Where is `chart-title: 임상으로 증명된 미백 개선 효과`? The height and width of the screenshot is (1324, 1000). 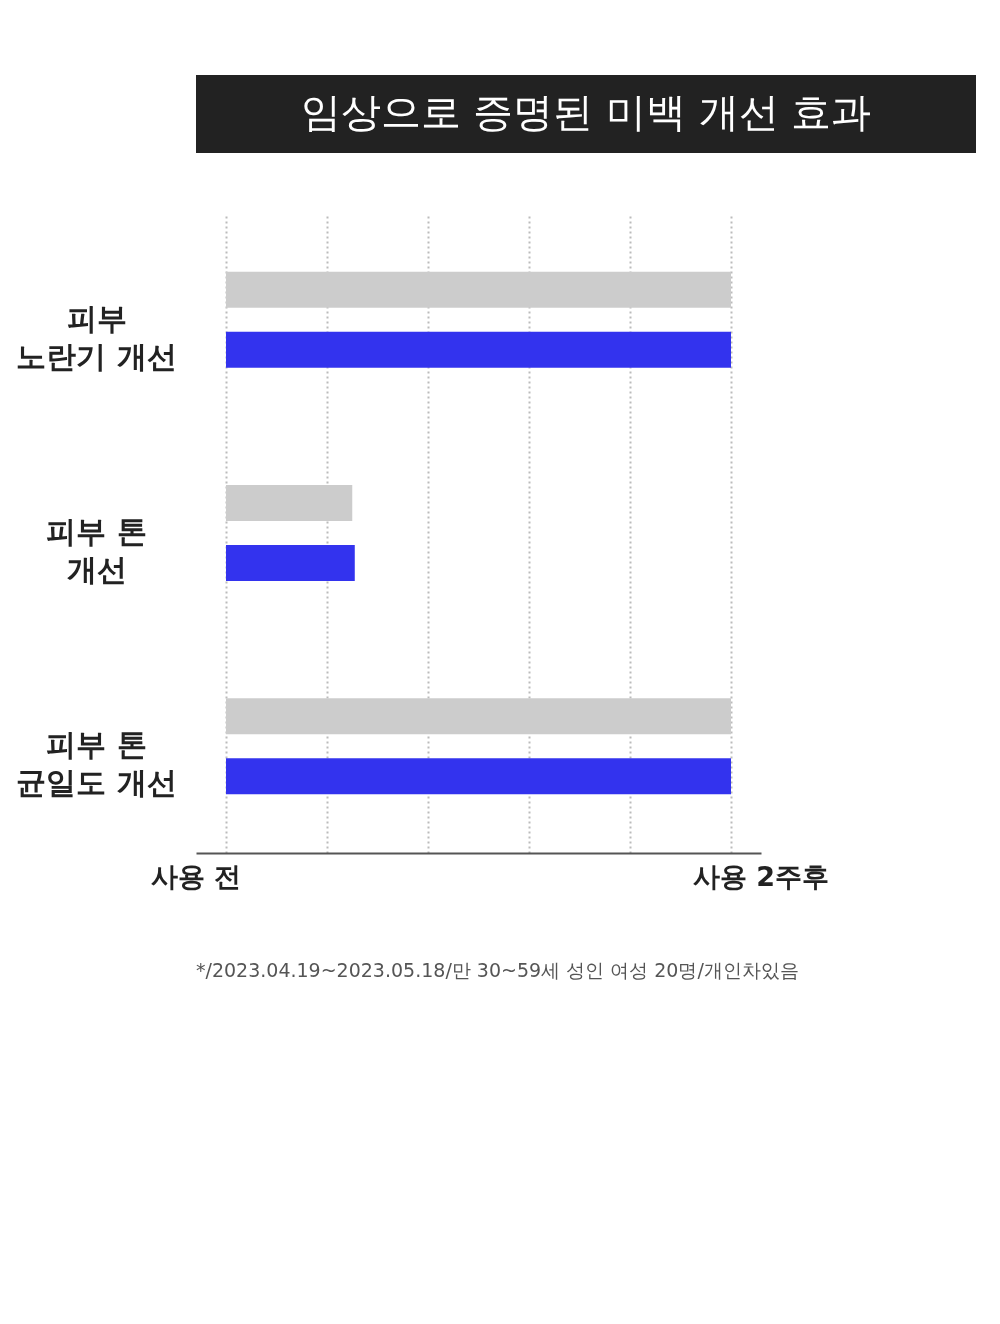 chart-title: 임상으로 증명된 미백 개선 효과 is located at coordinates (586, 112).